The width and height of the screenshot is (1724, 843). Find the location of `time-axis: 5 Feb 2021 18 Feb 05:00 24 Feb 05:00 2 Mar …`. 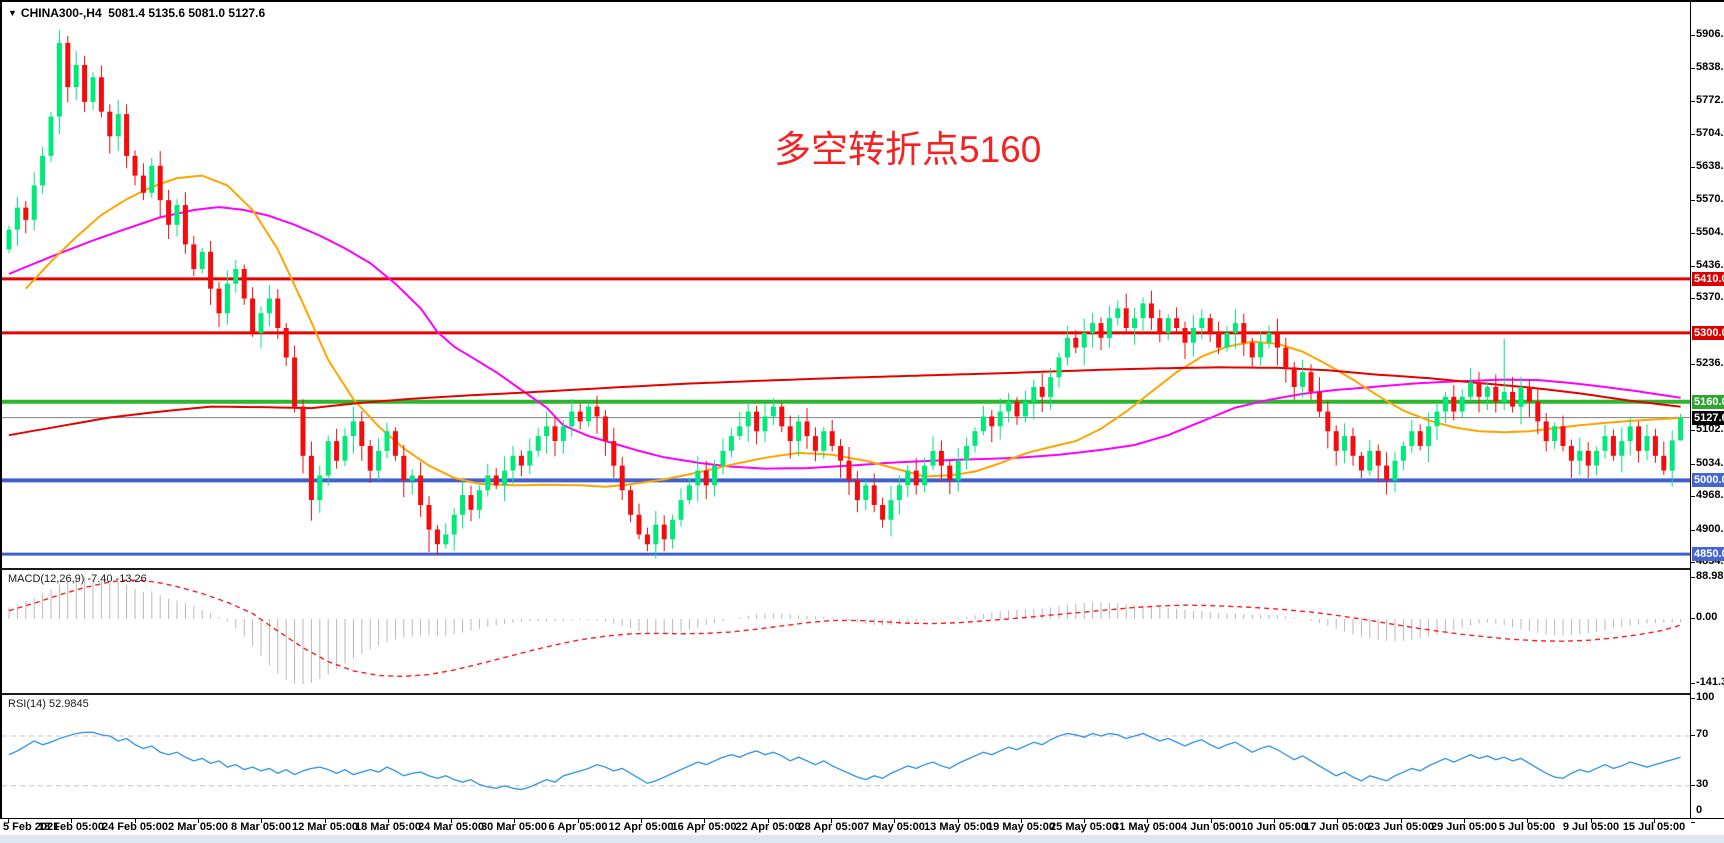

time-axis: 5 Feb 2021 18 Feb 05:00 24 Feb 05:00 2 Mar … is located at coordinates (862, 827).